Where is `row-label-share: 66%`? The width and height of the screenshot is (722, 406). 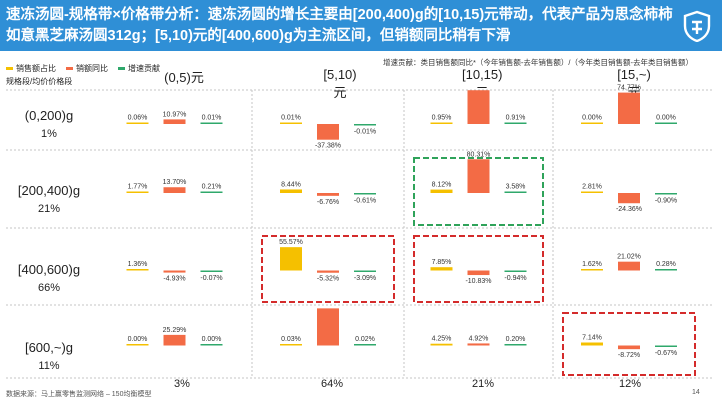
row-label-share: 66% is located at coordinates (49, 288).